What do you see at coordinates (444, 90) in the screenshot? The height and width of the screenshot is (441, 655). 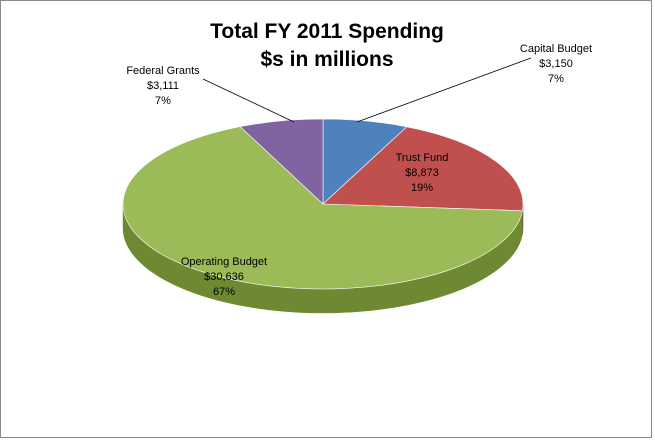 I see `leader-line-capital-budget` at bounding box center [444, 90].